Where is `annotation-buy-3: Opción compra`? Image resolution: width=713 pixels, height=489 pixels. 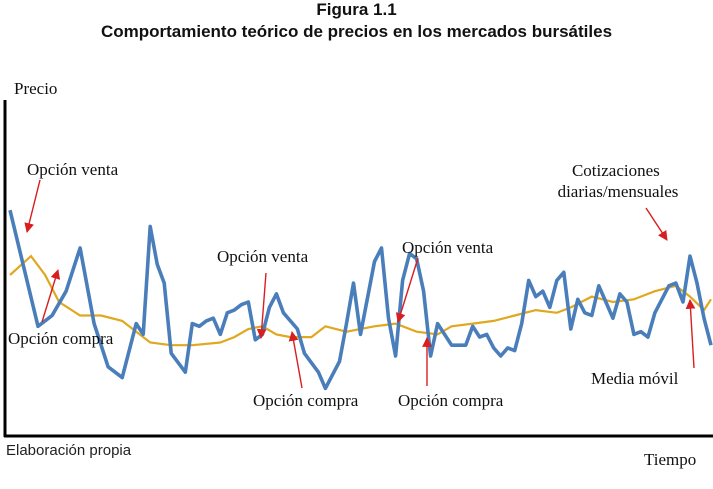 annotation-buy-3: Opción compra is located at coordinates (451, 400).